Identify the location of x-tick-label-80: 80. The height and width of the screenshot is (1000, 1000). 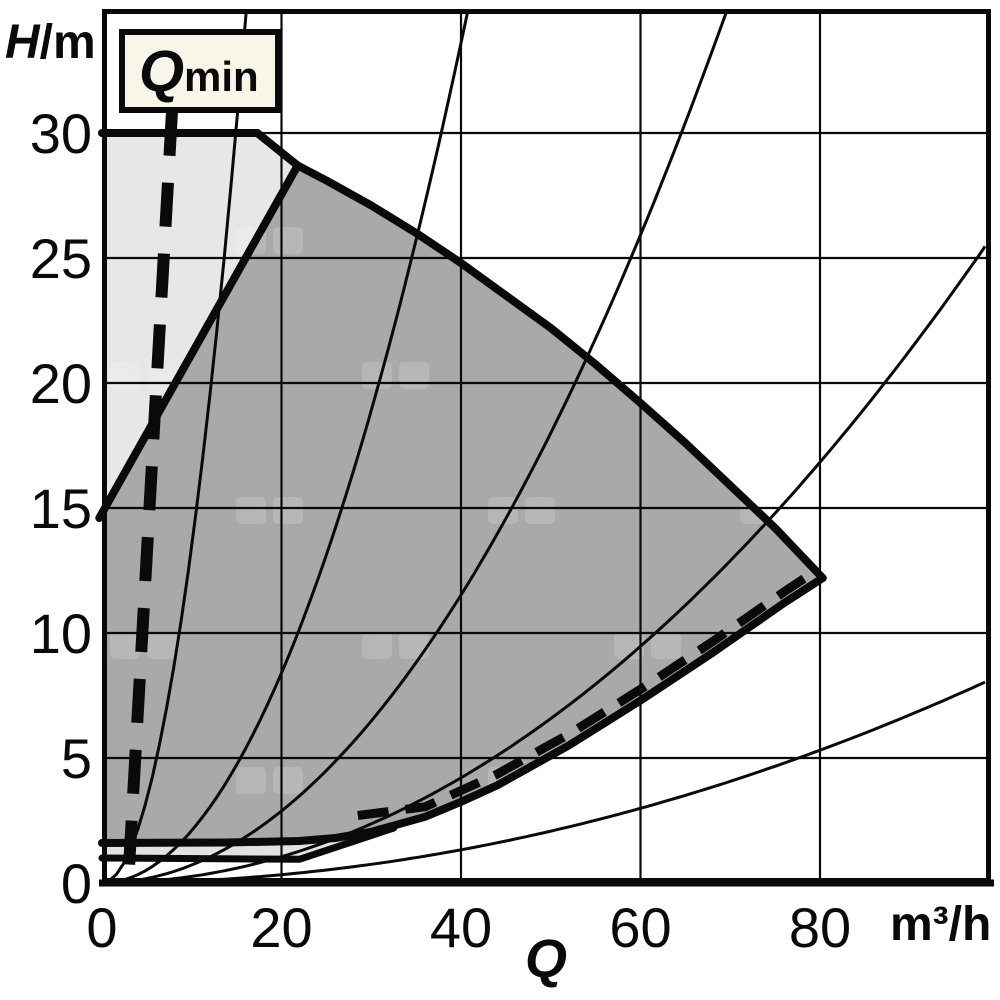
(820, 927).